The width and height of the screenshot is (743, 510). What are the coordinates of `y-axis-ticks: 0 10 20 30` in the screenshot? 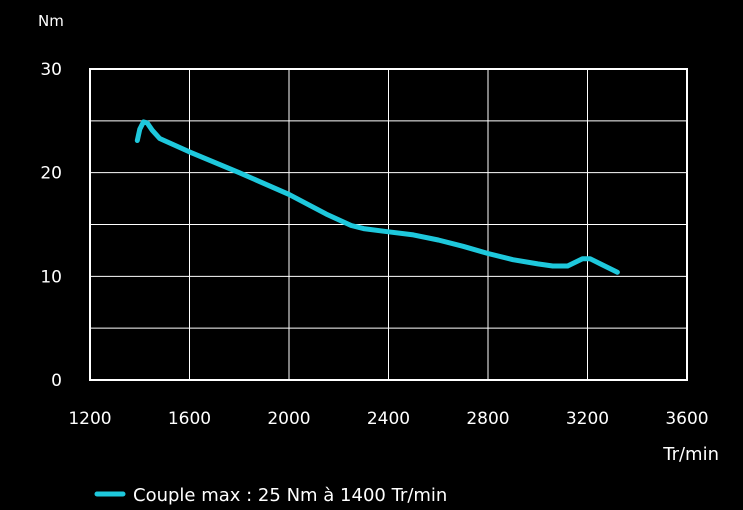 It's located at (51, 225).